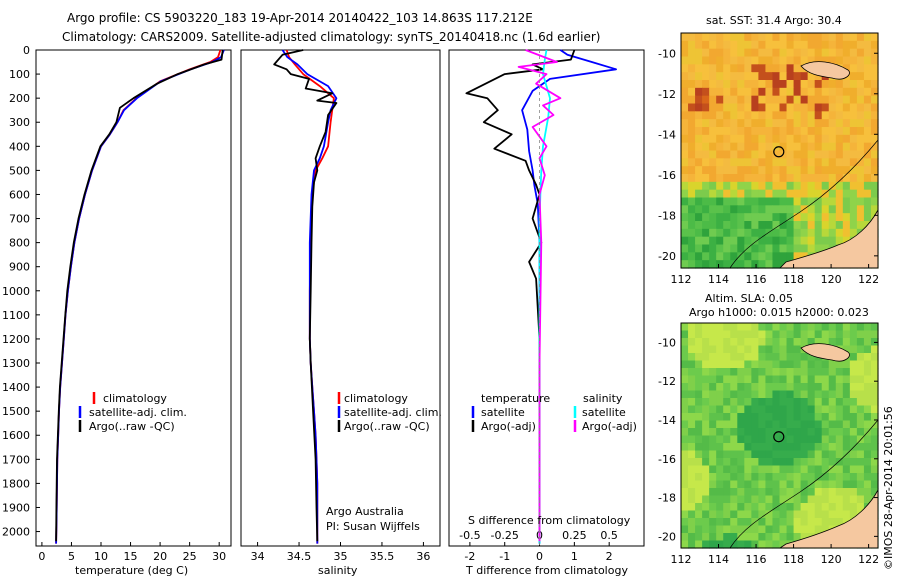  Describe the element at coordinates (667, 94) in the screenshot. I see `sst-map-ytick-label: -12` at that location.